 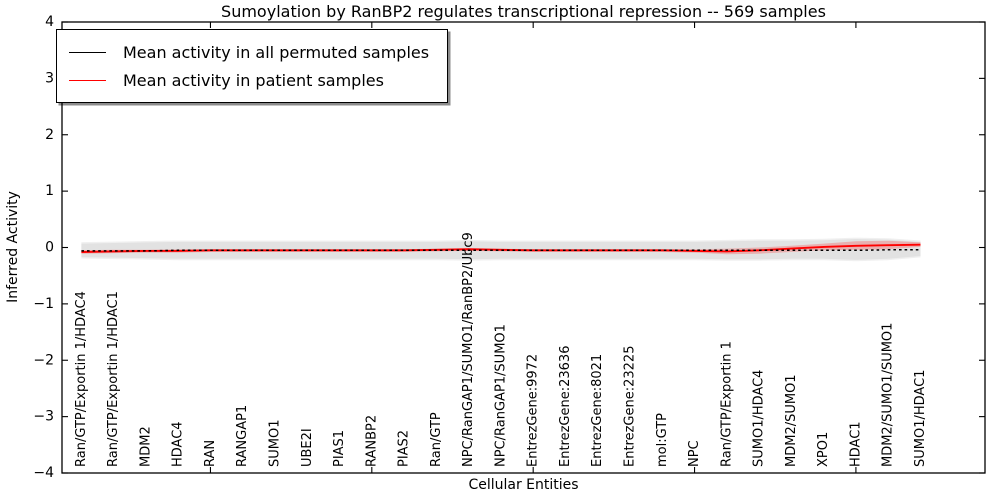 What do you see at coordinates (726, 404) in the screenshot?
I see `x-tick-label: Ran/GTP/Exportin 1` at bounding box center [726, 404].